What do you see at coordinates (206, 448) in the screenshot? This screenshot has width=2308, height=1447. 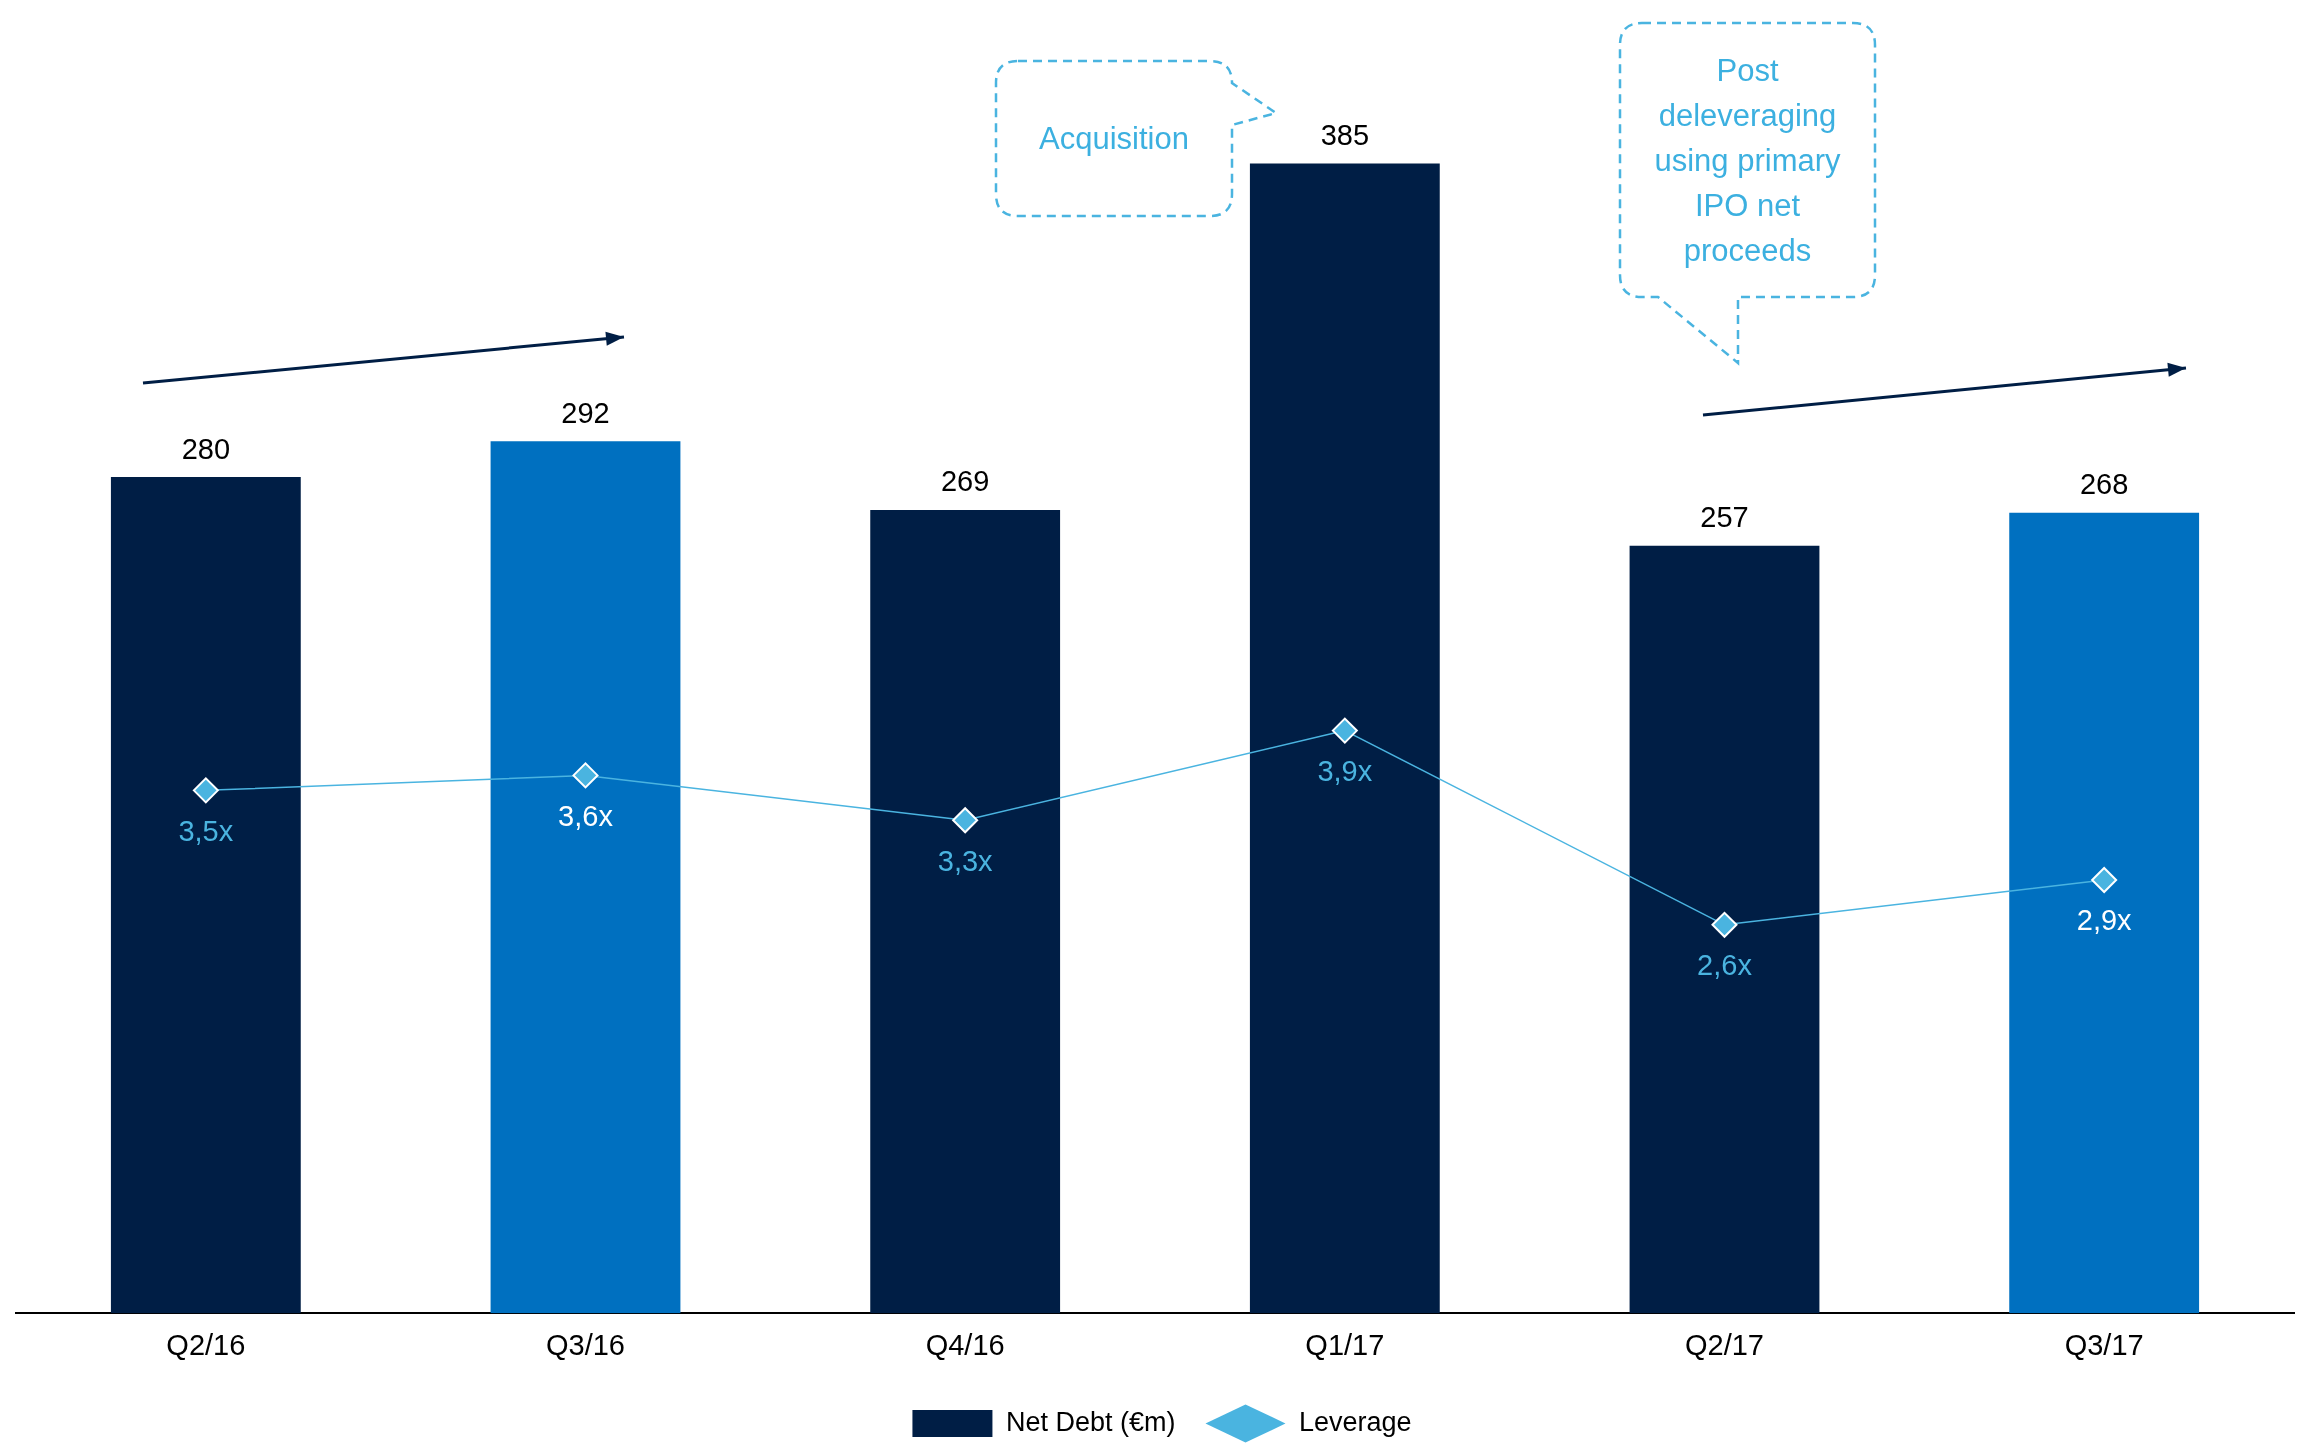 I see `data-label: 280` at bounding box center [206, 448].